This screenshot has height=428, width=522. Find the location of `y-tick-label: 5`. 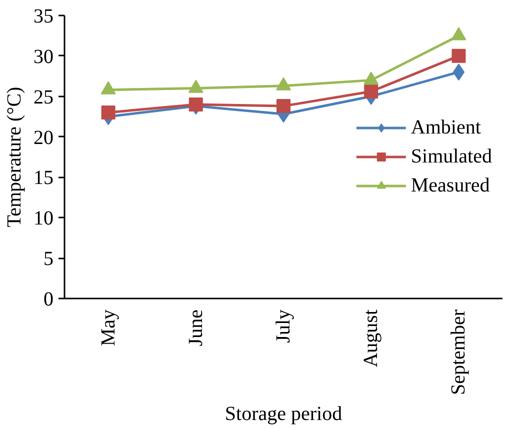

y-tick-label: 5 is located at coordinates (49, 259).